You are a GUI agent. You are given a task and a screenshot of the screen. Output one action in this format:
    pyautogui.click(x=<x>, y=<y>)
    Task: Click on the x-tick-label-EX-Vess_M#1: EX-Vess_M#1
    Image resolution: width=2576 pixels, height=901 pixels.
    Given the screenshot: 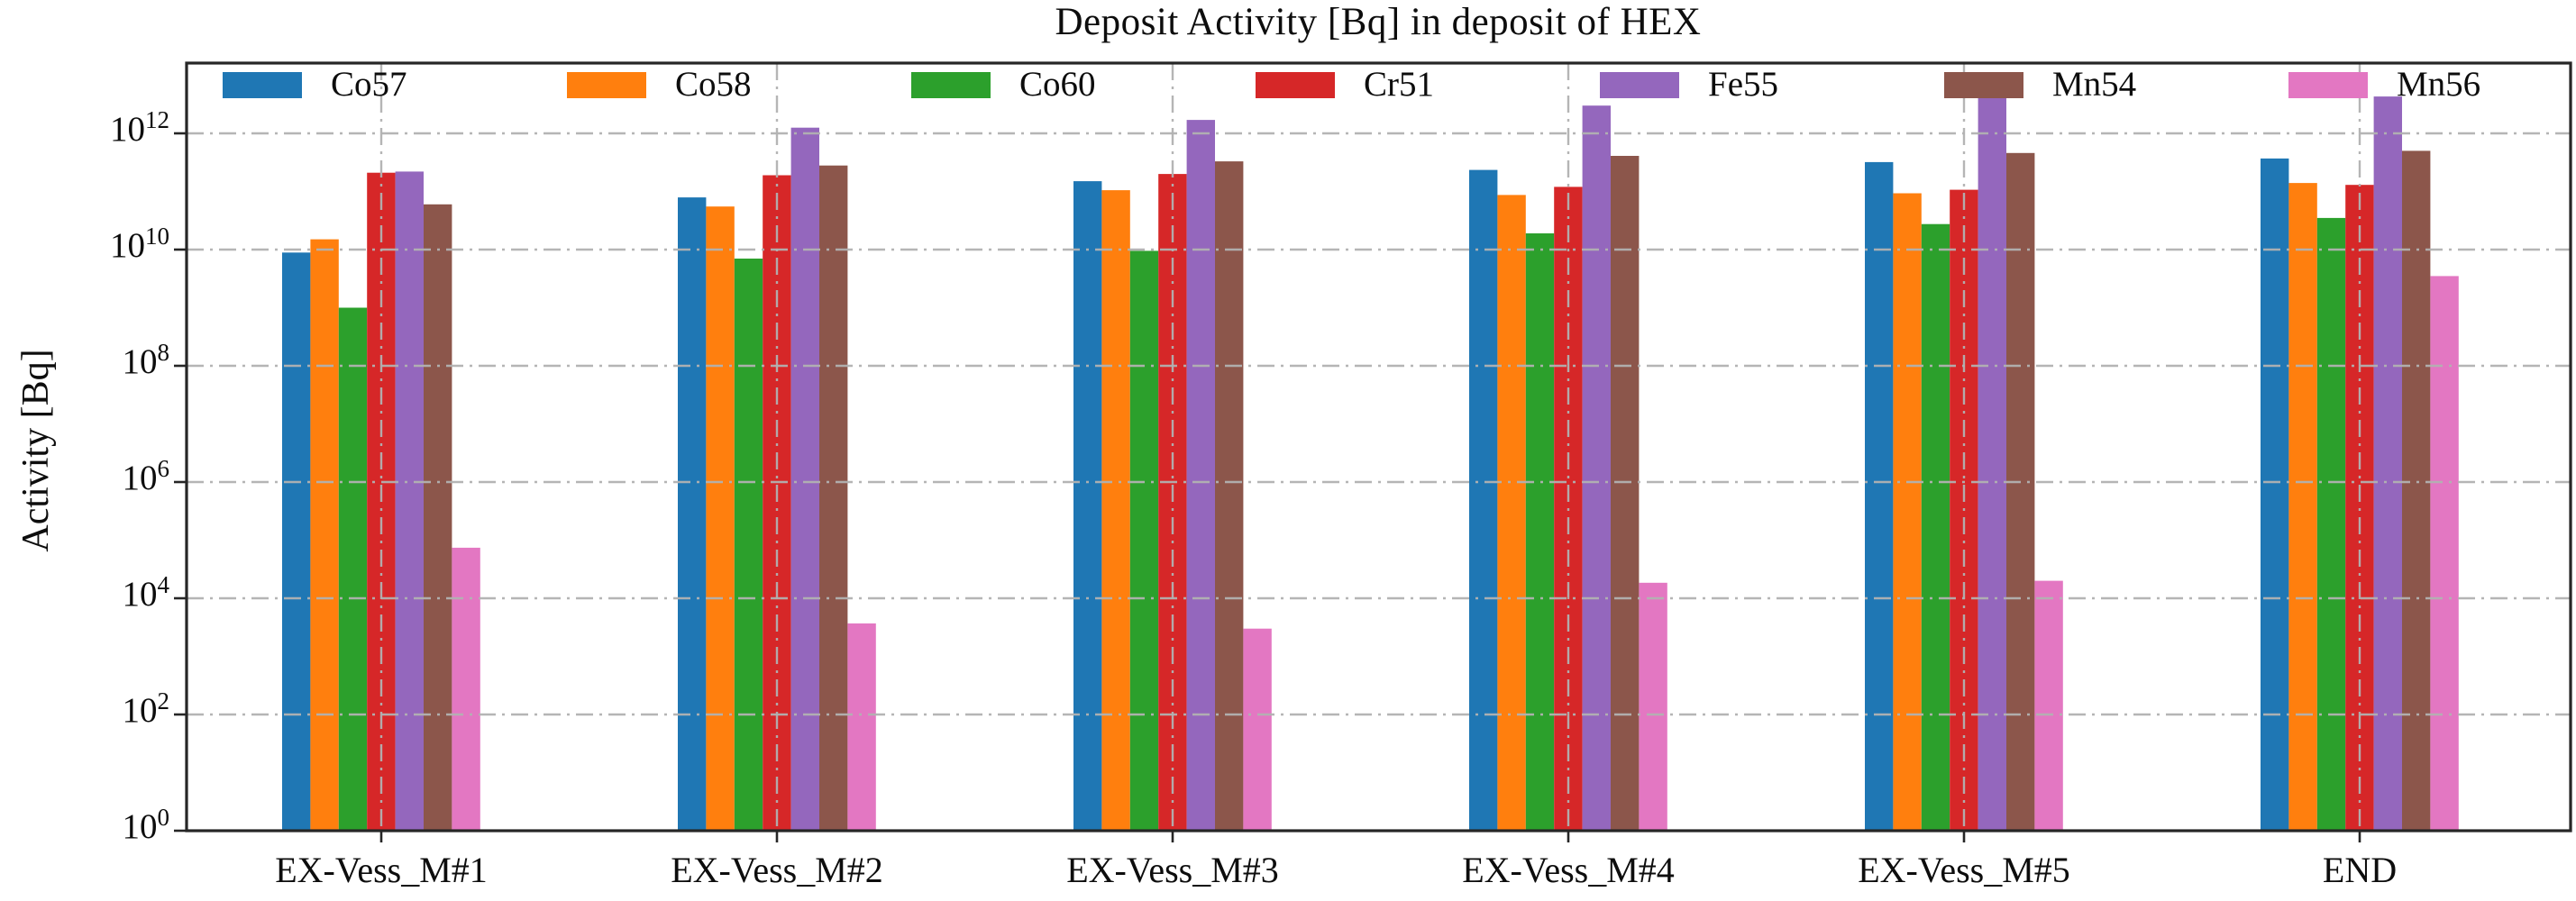 What is the action you would take?
    pyautogui.click(x=381, y=870)
    